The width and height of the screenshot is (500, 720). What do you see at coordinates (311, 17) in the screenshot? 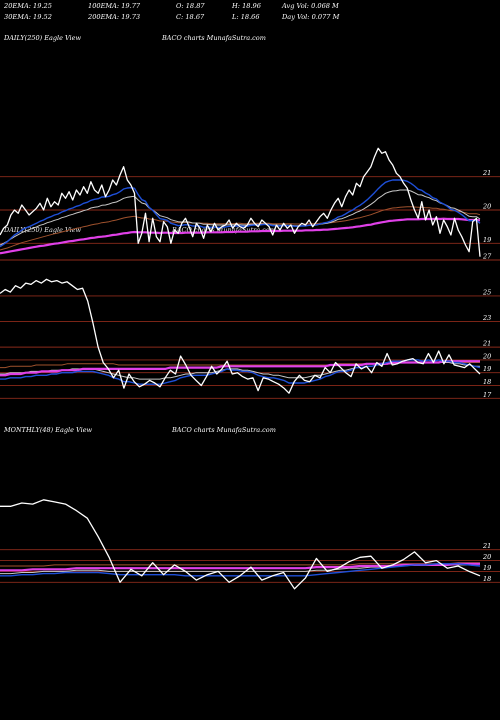
I see `day-vol-readout: Day Vol: 0.077 M` at bounding box center [311, 17].